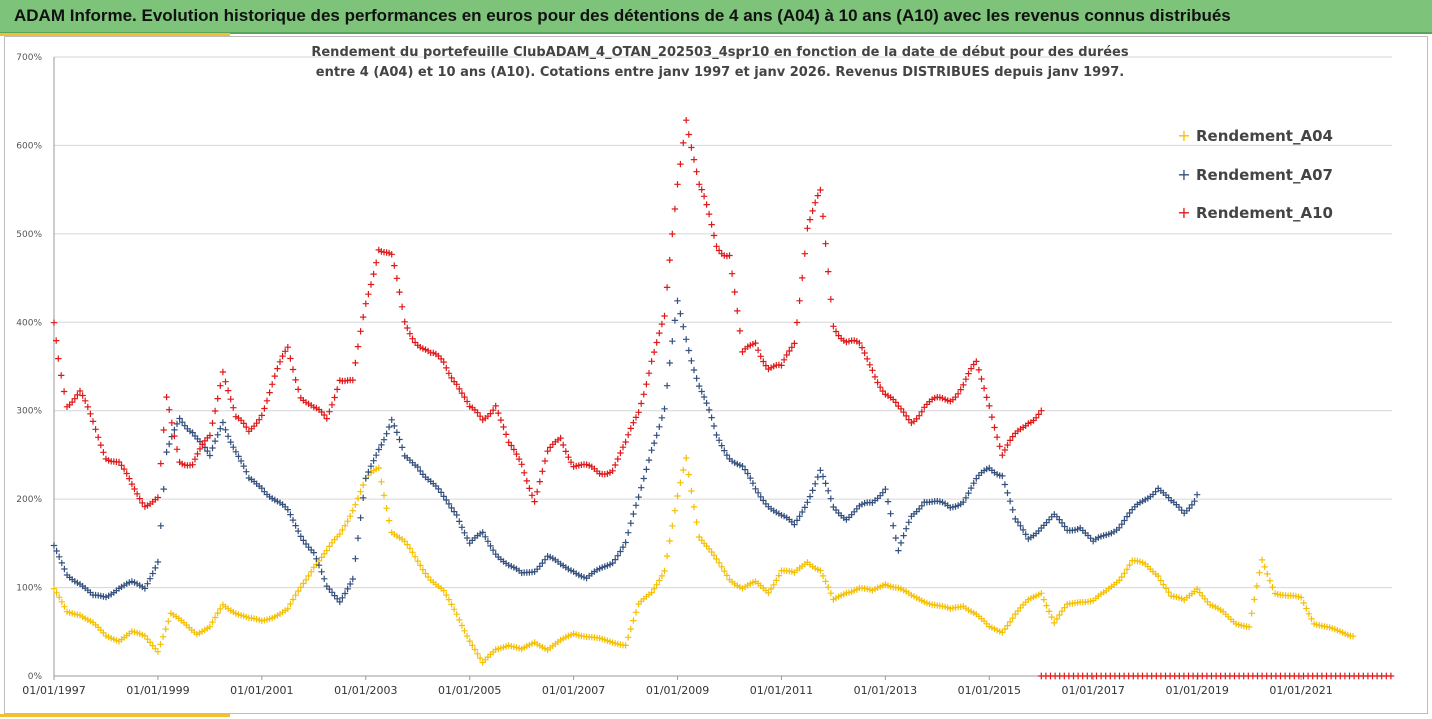 Image resolution: width=1432 pixels, height=719 pixels. Describe the element at coordinates (989, 690) in the screenshot. I see `x-tick-label: 01/01/2015` at that location.